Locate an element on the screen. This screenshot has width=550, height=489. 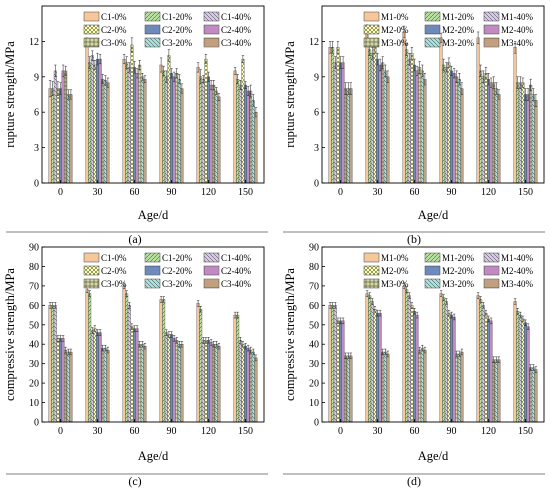
panel-label-d: (d) is located at coordinates (414, 481).